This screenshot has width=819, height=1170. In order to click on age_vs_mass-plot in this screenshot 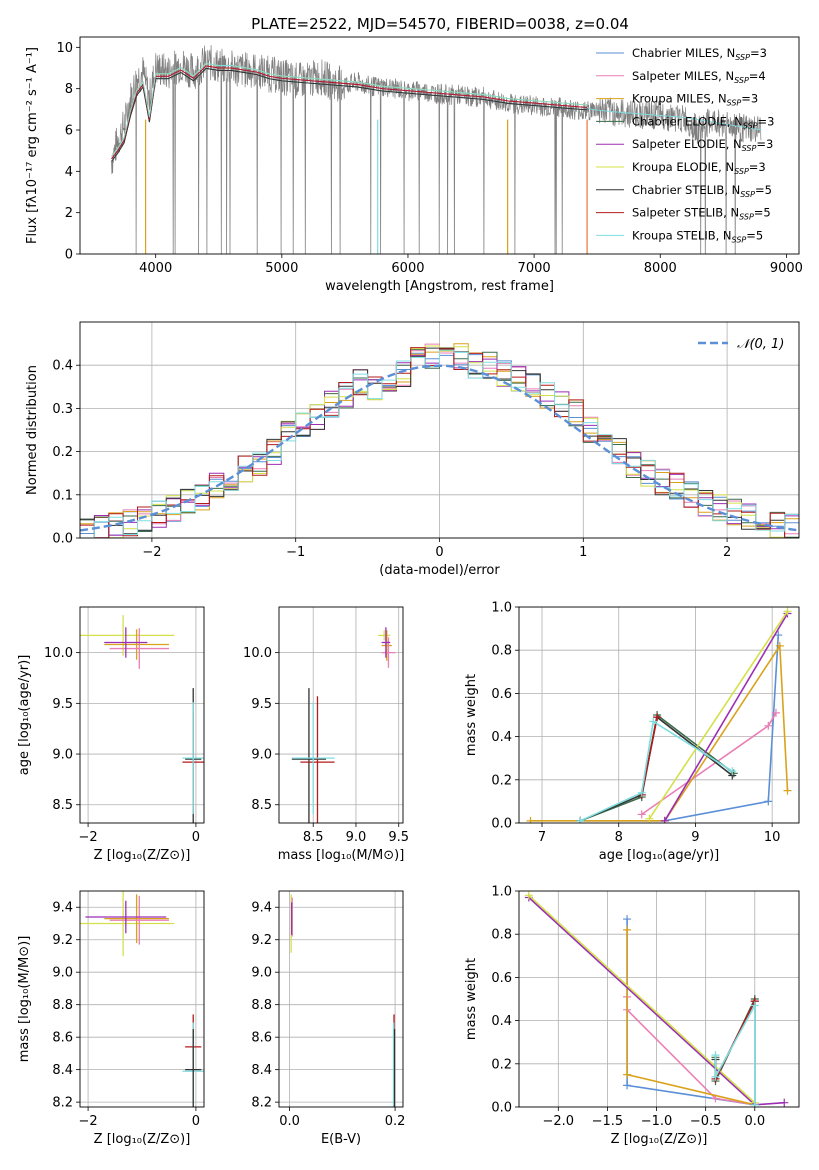, I will do `click(341, 715)`.